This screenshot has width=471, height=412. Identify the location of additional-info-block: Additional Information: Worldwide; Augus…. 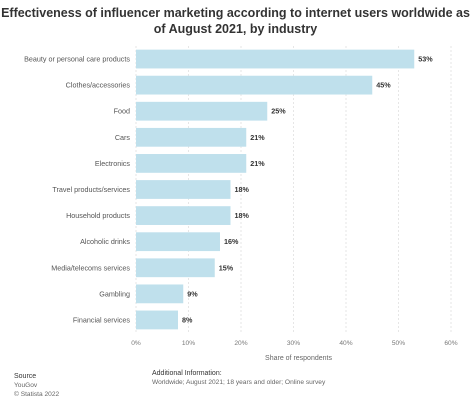
(238, 378).